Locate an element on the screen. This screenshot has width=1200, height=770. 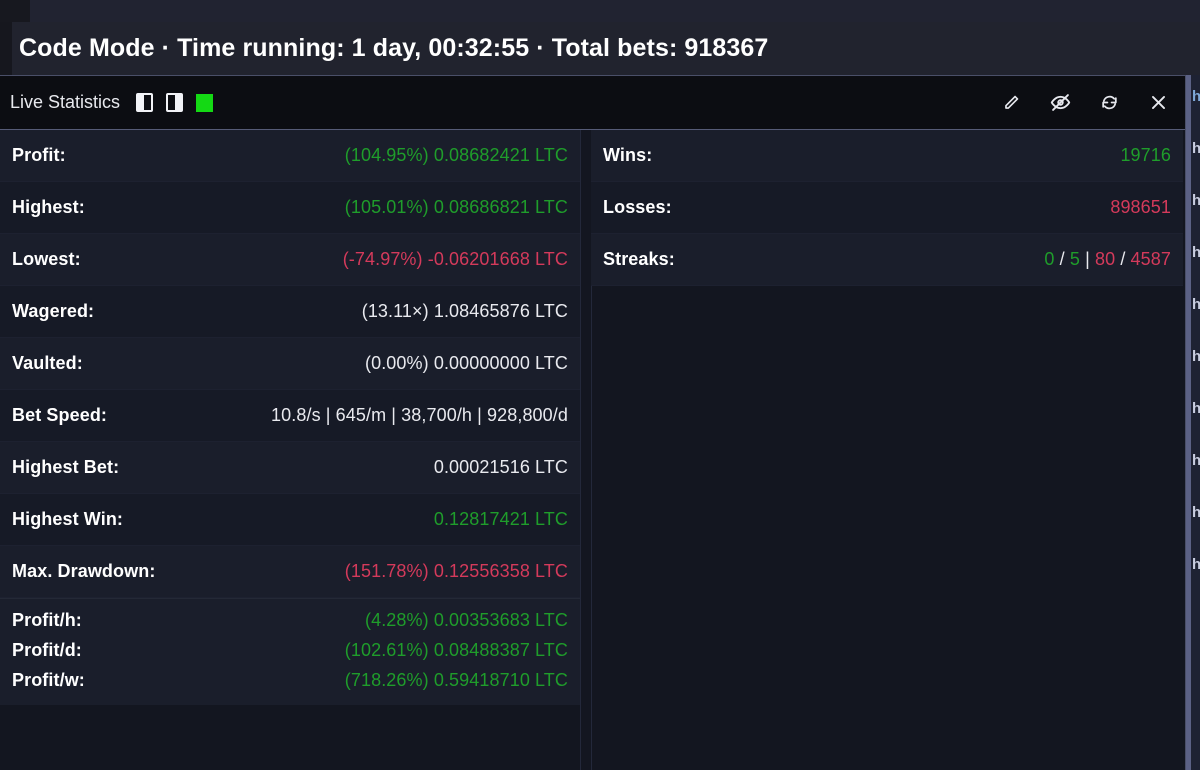
panel-title: Live Statistics is located at coordinates (65, 102).